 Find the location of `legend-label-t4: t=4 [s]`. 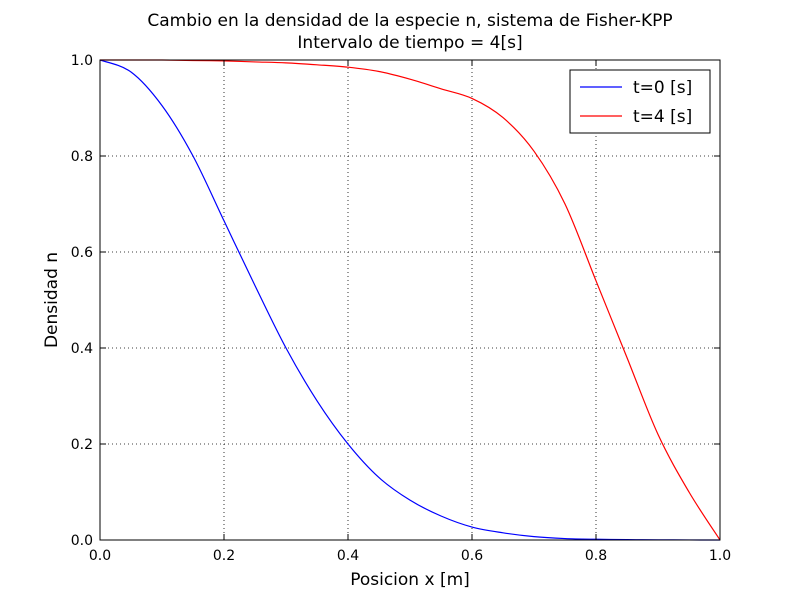

legend-label-t4: t=4 [s] is located at coordinates (662, 117).